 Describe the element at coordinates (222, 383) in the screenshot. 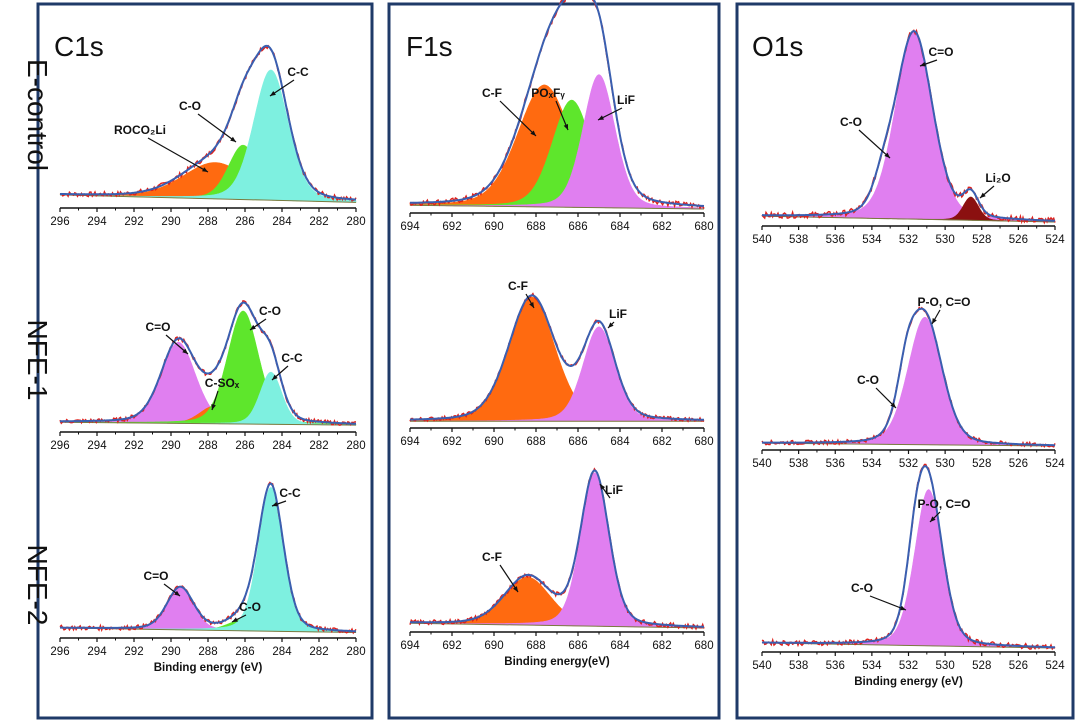

I see `peak-annotation-label: C-SOₓ` at that location.